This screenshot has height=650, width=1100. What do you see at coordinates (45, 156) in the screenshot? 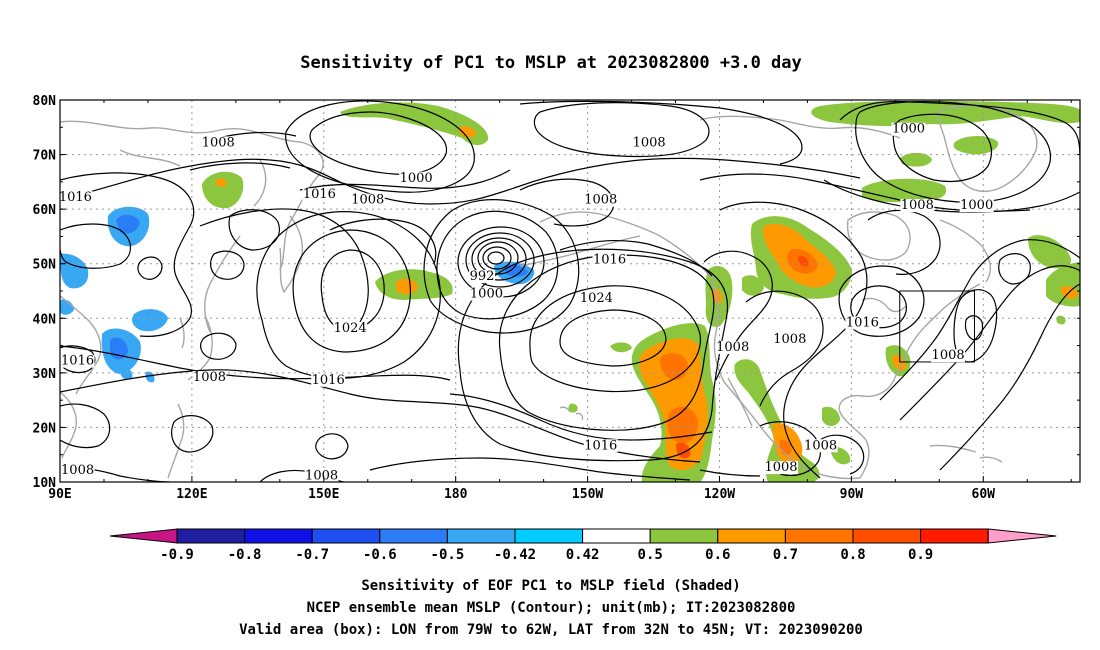
I see `y-tick-label: 70N` at bounding box center [45, 156].